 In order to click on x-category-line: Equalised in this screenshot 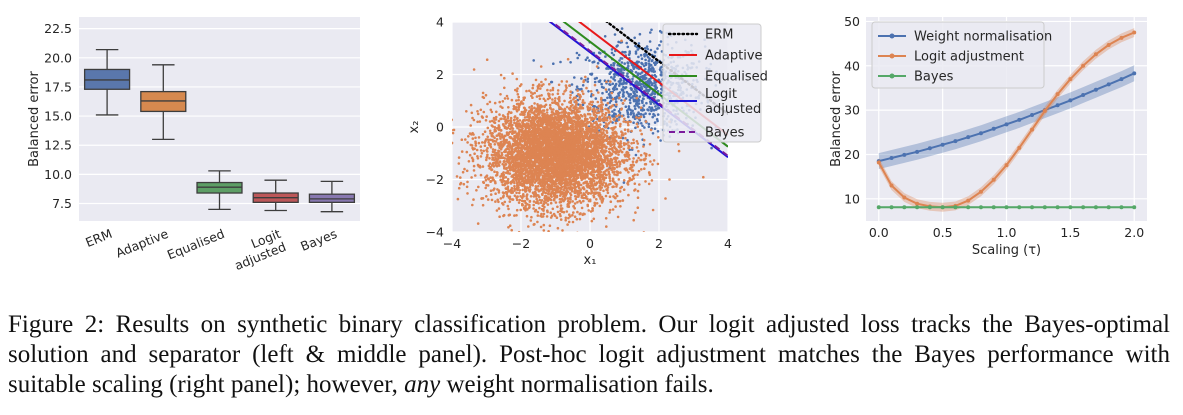, I will do `click(196, 244)`.